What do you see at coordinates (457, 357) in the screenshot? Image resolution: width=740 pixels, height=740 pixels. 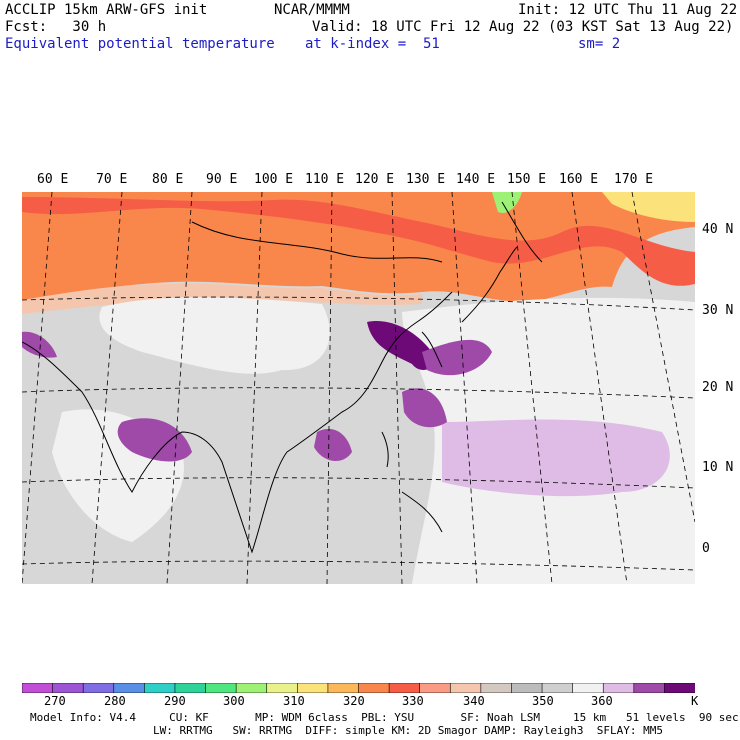 I see `japan-purple` at bounding box center [457, 357].